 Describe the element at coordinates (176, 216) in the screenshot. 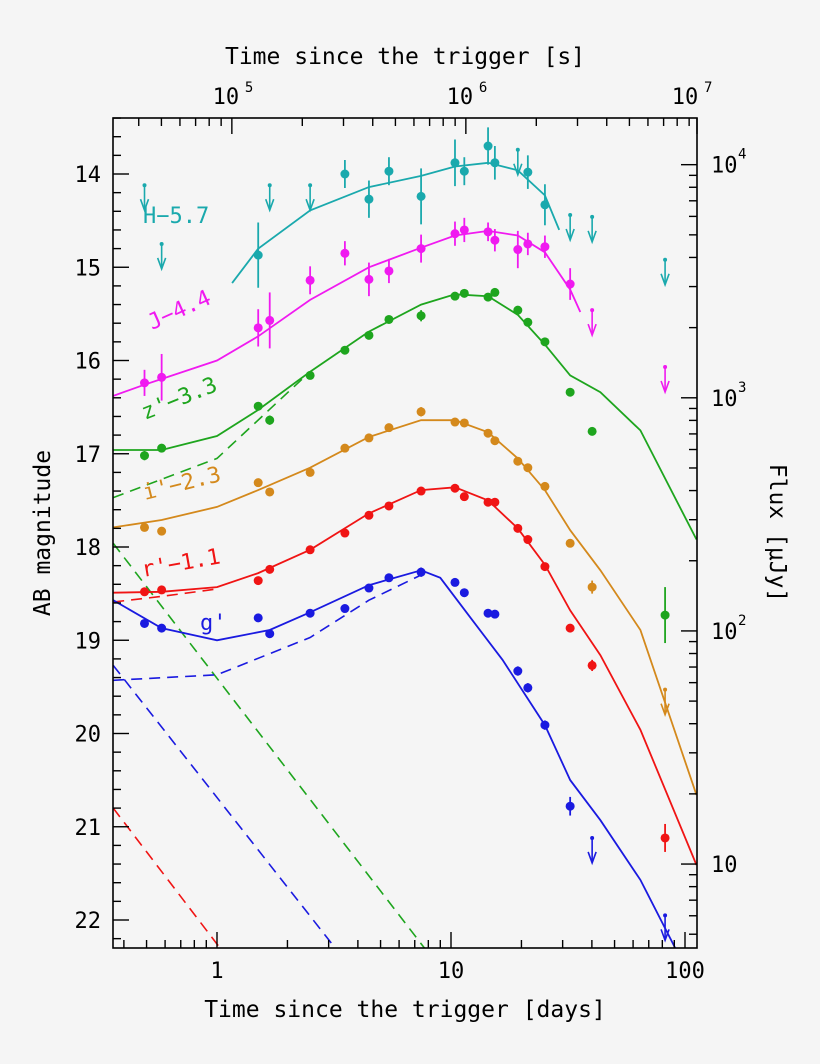

I see `series-label: H−5.7` at that location.